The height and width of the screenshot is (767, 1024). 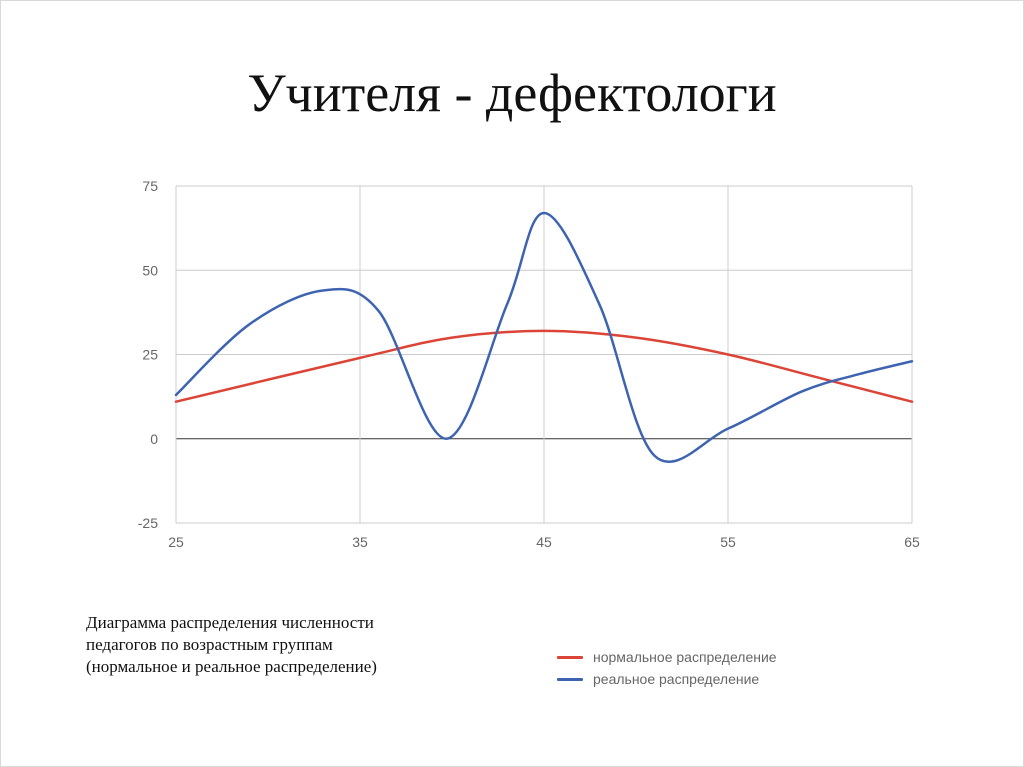 What do you see at coordinates (360, 542) in the screenshot?
I see `x-tick-label: 35` at bounding box center [360, 542].